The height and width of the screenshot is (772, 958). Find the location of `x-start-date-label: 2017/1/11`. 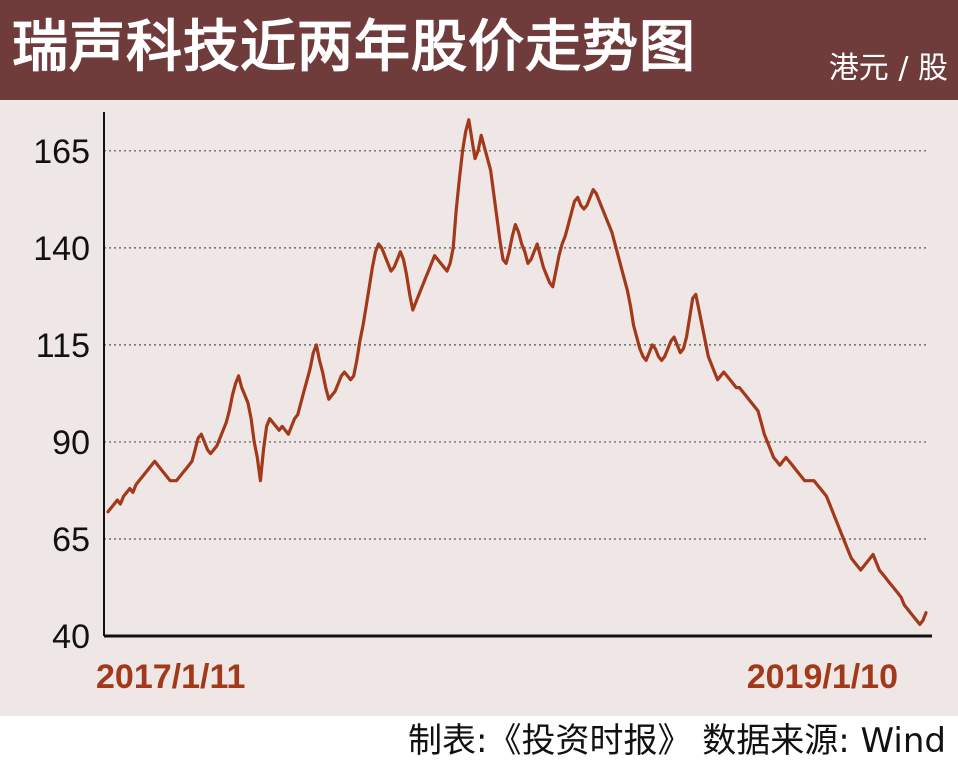

x-start-date-label: 2017/1/11 is located at coordinates (170, 677).